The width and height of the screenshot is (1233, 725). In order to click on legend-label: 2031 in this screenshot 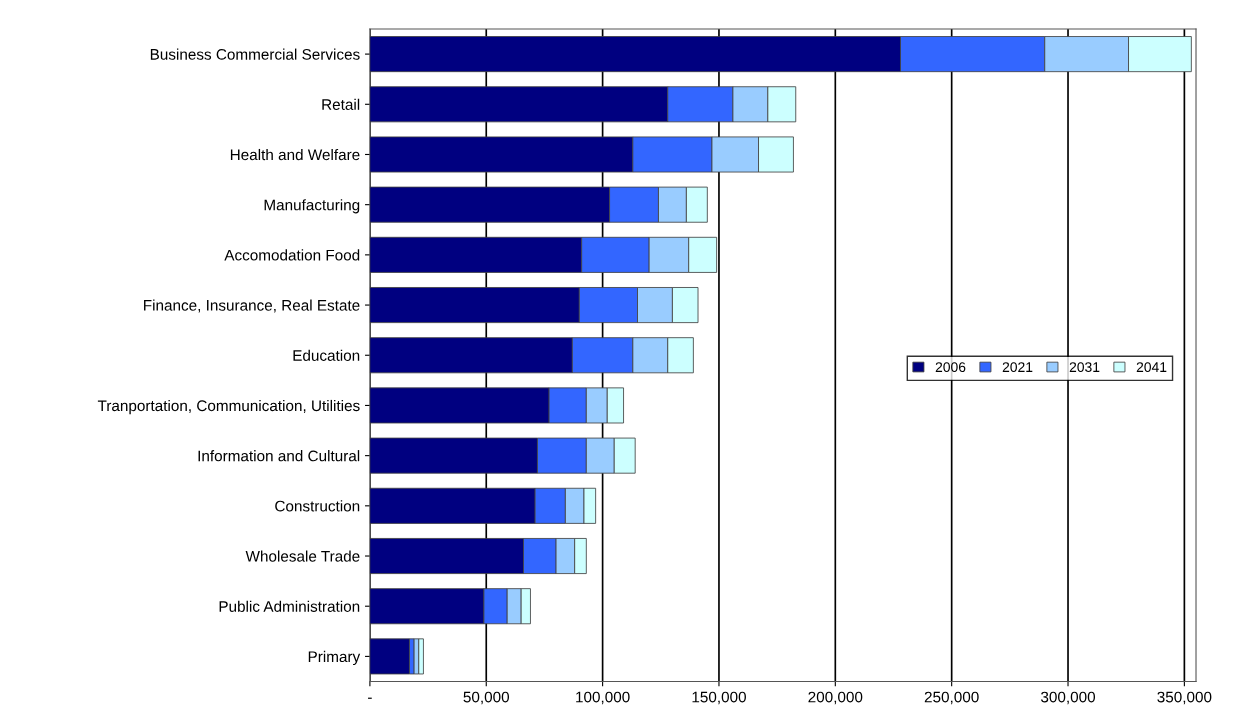, I will do `click(1084, 367)`.